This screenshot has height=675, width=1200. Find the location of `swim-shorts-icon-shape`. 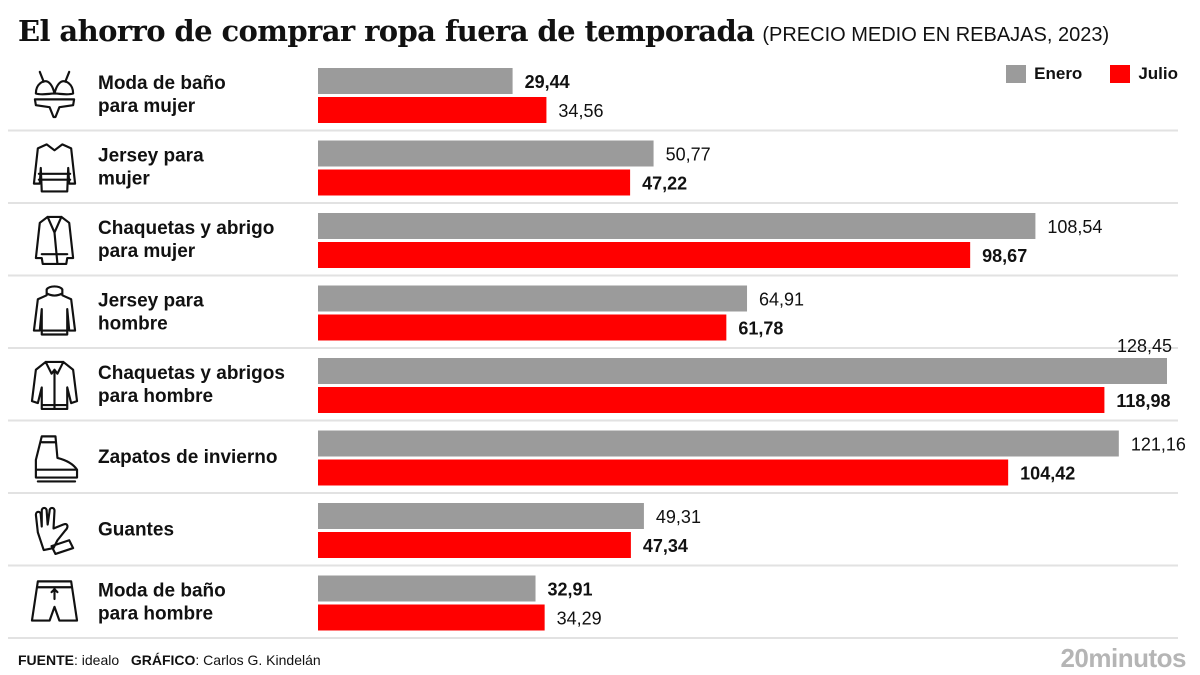

swim-shorts-icon-shape is located at coordinates (54, 601).